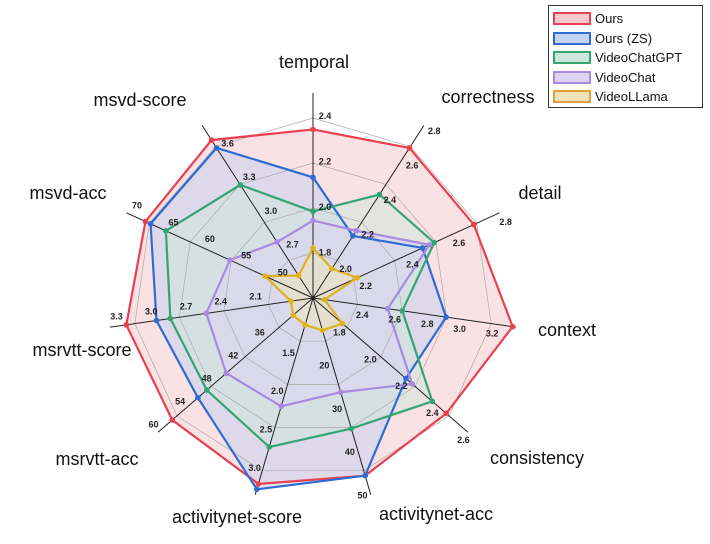 This screenshot has width=710, height=544. I want to click on tick-label: 55, so click(246, 256).